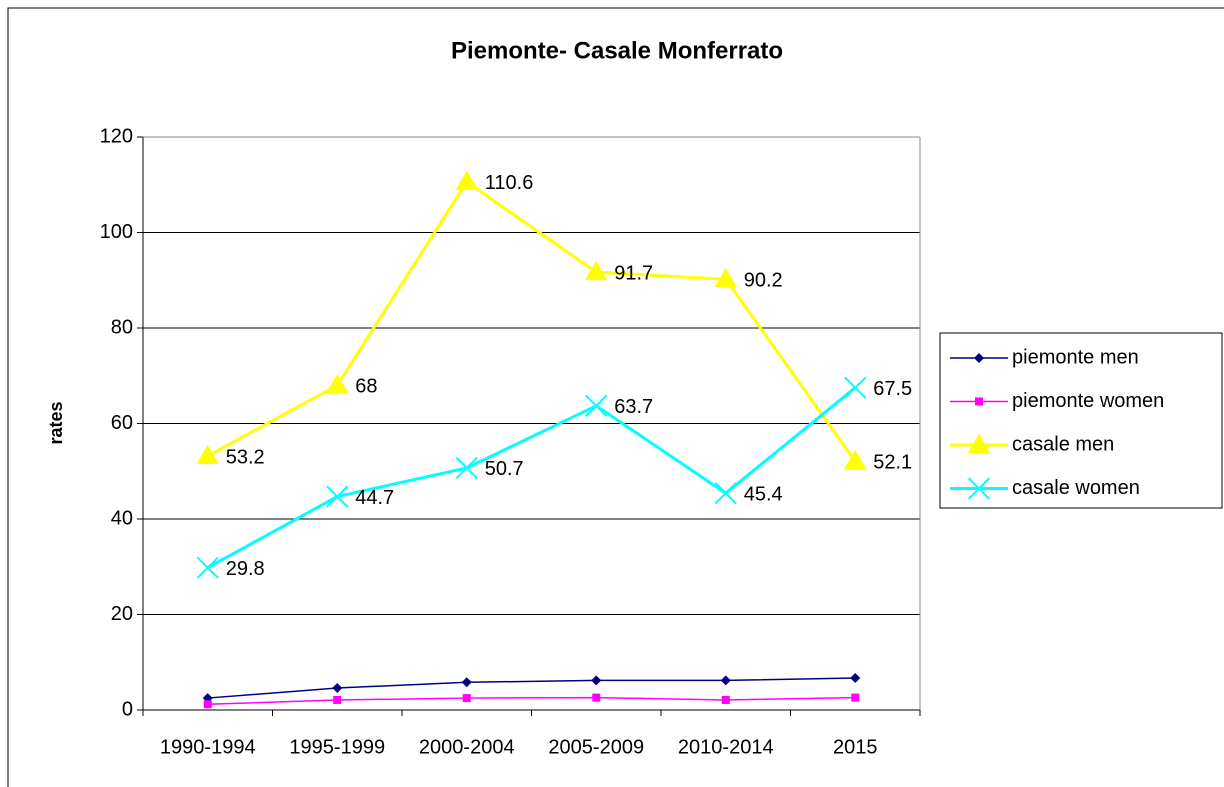  Describe the element at coordinates (122, 614) in the screenshot. I see `y-tick-label: 20` at that location.